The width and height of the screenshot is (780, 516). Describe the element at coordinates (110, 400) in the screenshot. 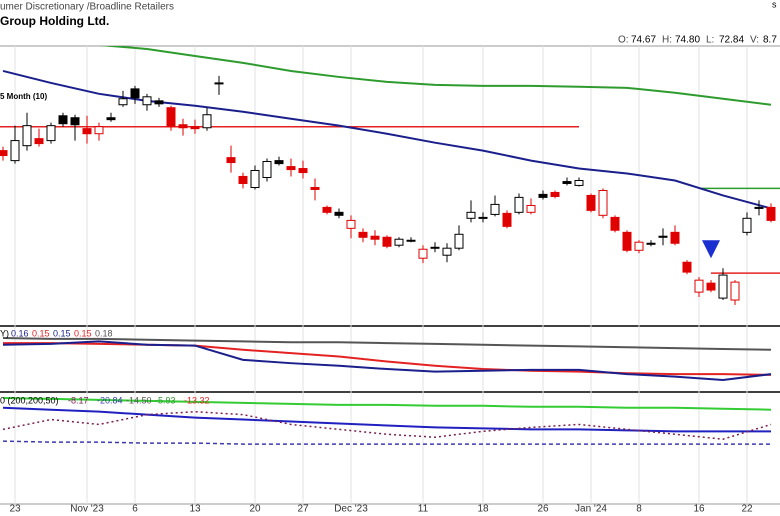

I see `panel-value: -20.84` at that location.